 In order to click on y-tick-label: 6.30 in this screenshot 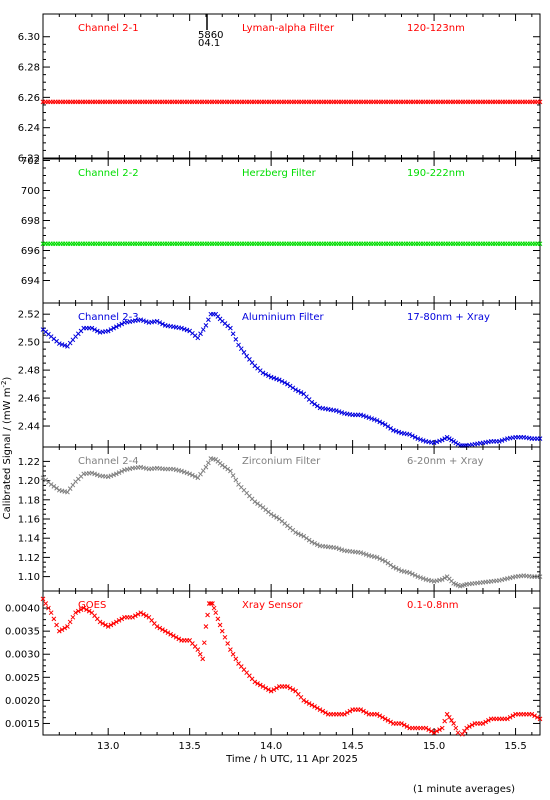, I will do `click(29, 37)`.